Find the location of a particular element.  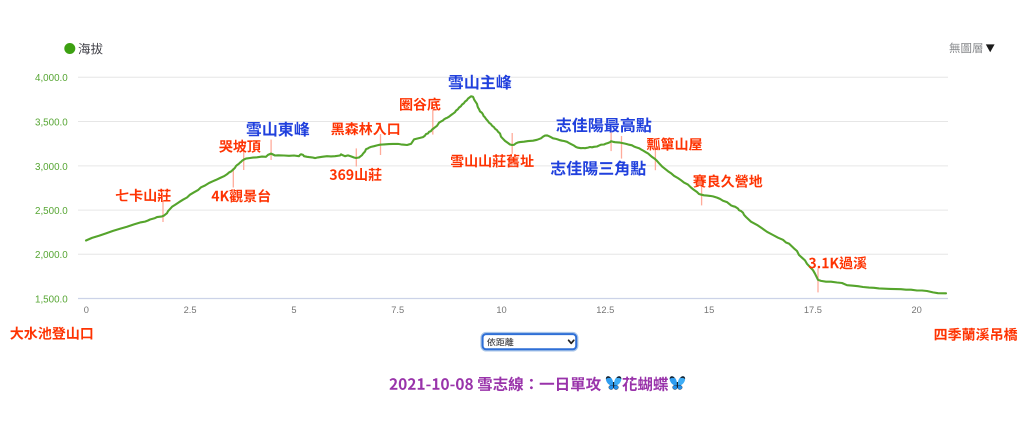

svg-text: 2,000.0 is located at coordinates (51, 255).